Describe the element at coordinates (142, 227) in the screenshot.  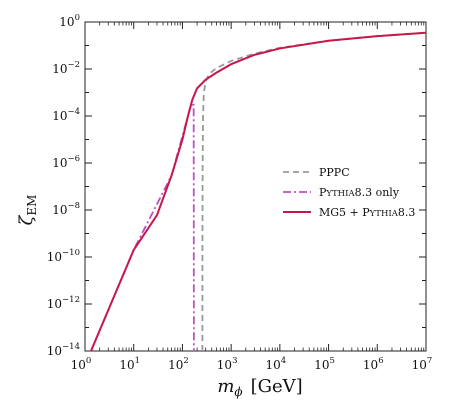
I see `series-line` at that location.